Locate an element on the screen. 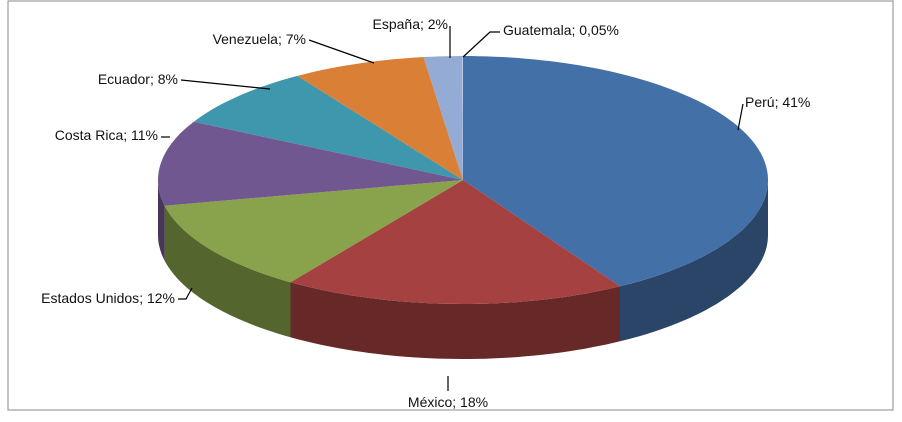 The width and height of the screenshot is (902, 422). data-label: Perú; 41% is located at coordinates (777, 102).